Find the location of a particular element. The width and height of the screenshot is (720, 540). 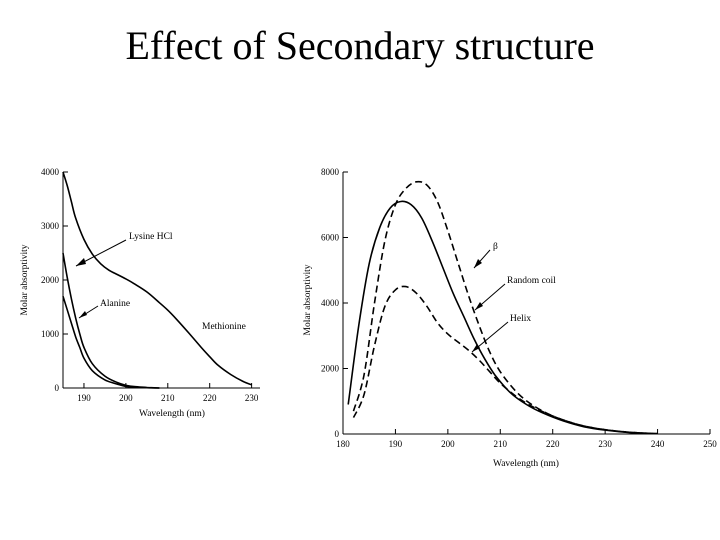

annotation-helix: Helix is located at coordinates (520, 319).